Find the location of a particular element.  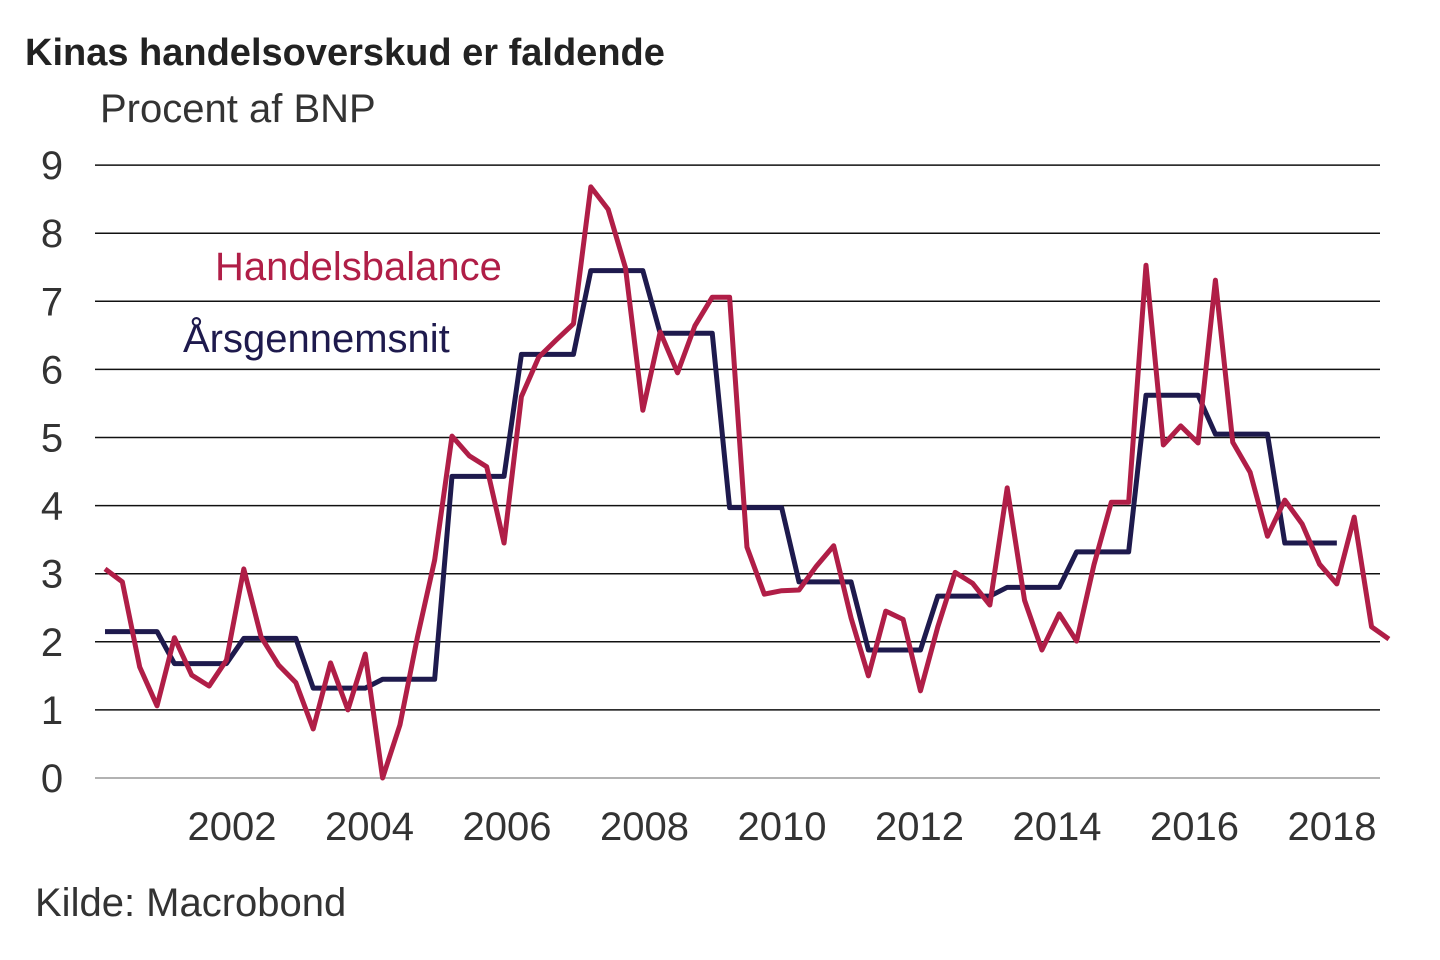

y-tick-label: 3 is located at coordinates (52, 575).